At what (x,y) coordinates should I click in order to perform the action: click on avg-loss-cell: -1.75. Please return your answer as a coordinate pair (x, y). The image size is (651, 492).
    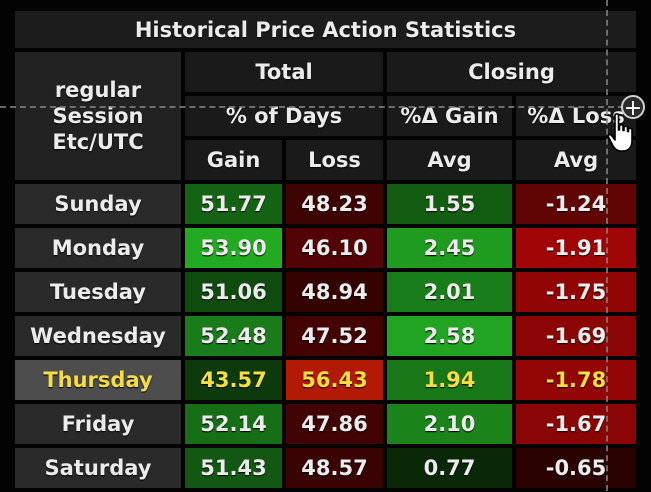
    Looking at the image, I should click on (576, 292).